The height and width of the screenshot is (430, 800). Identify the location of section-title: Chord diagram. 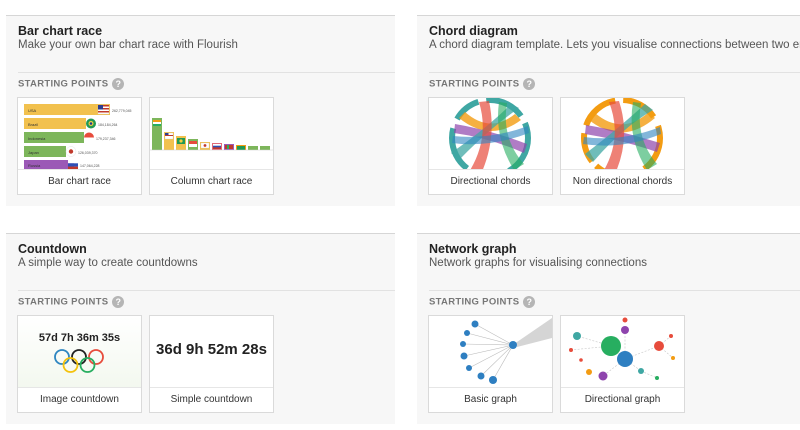
(473, 31).